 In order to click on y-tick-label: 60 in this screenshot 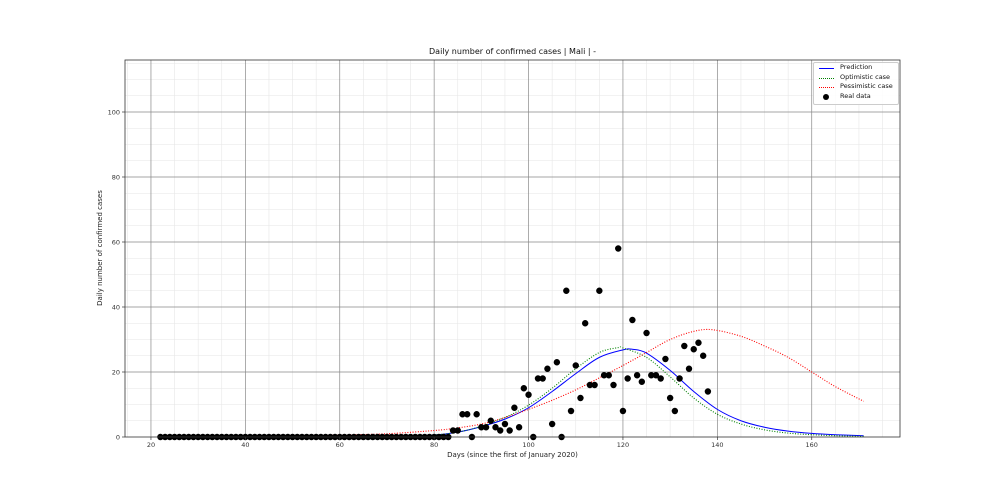, I will do `click(116, 242)`.